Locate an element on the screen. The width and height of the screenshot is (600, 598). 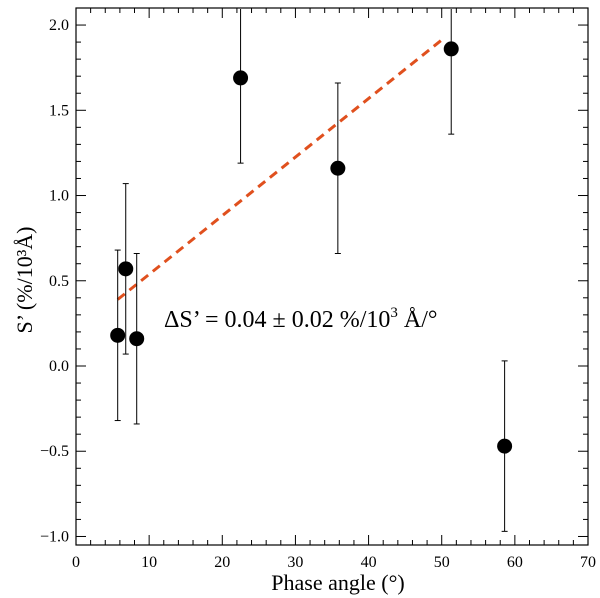
x-tick-label: 70 is located at coordinates (588, 562).